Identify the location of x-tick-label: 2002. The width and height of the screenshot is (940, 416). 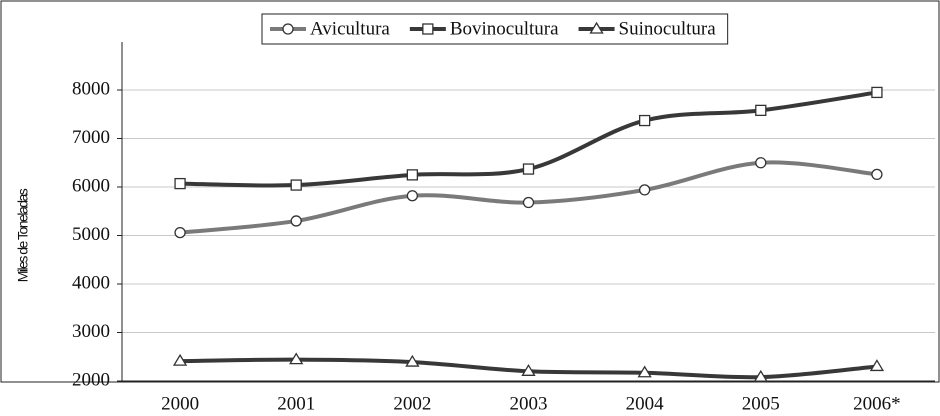
(412, 403).